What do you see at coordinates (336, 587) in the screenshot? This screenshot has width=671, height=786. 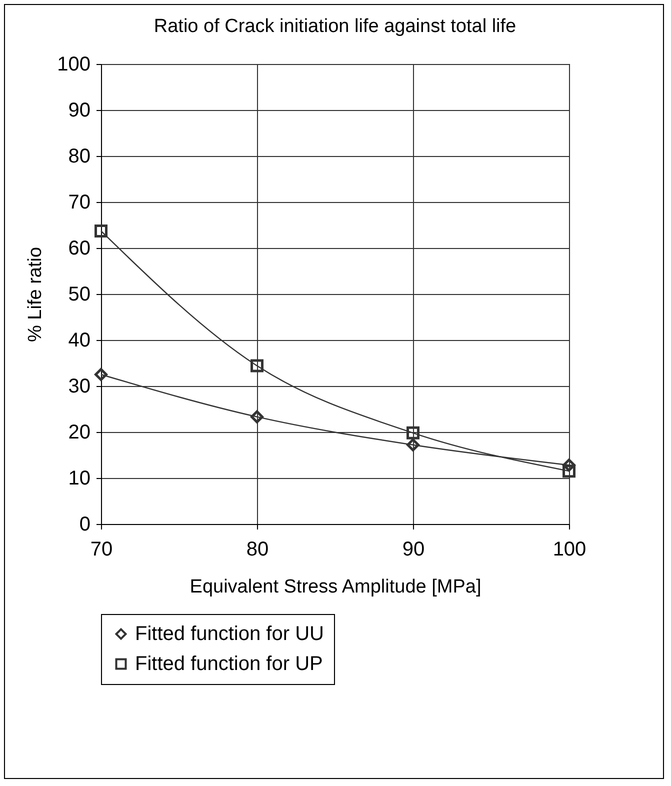 I see `x-axis-title: Equivalent Stress Amplitude [MPa]` at bounding box center [336, 587].